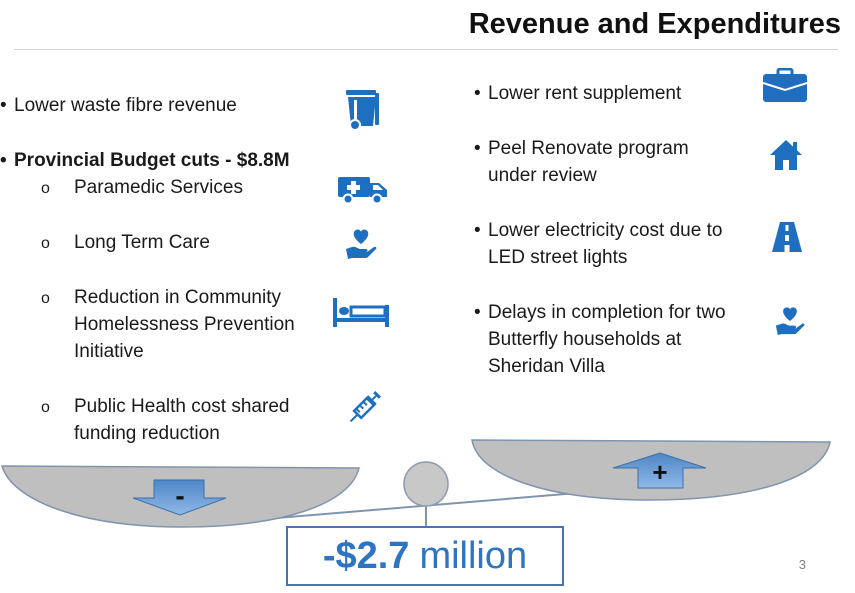 The height and width of the screenshot is (593, 855). What do you see at coordinates (605, 230) in the screenshot?
I see `right-item-electricity-line1: Lower electricity cost due to` at bounding box center [605, 230].